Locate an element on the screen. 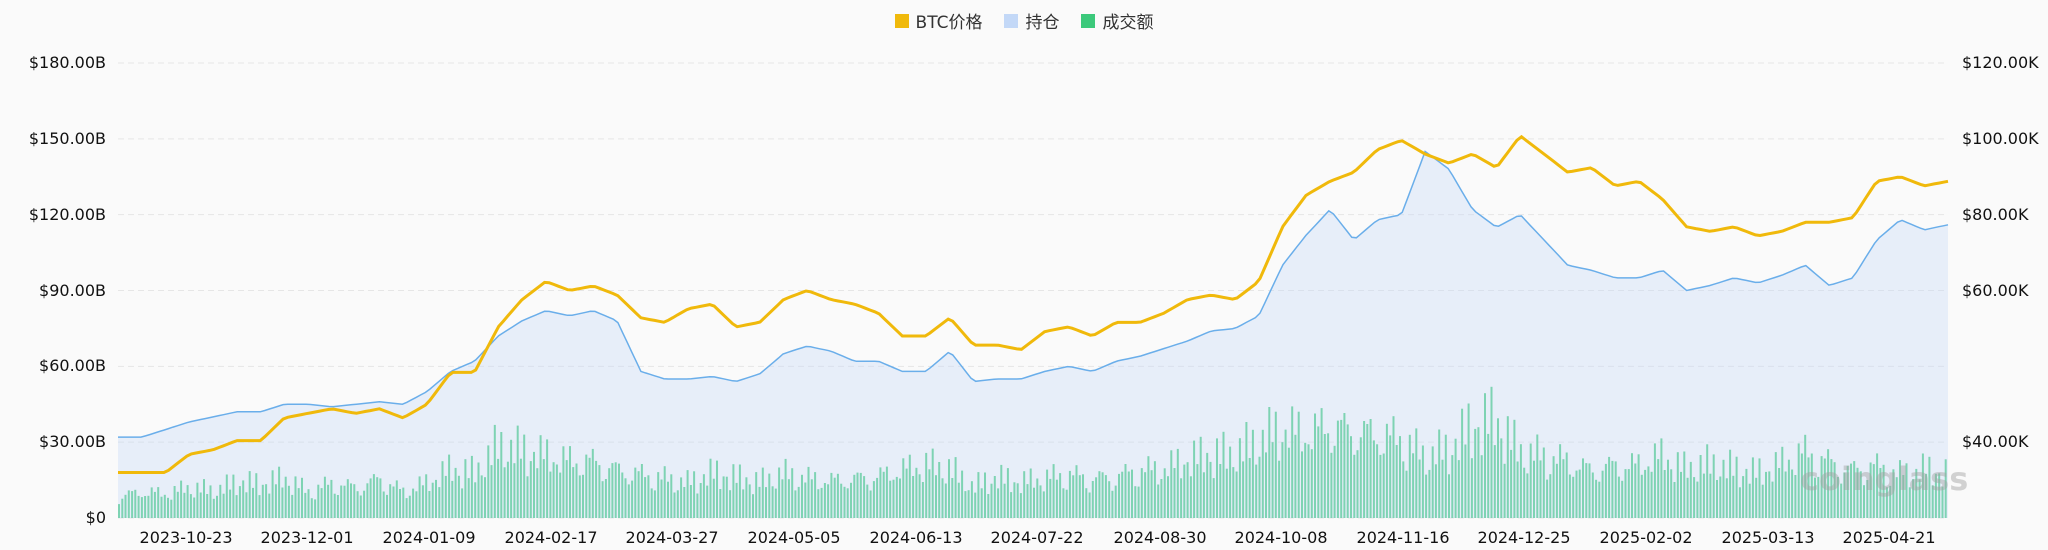 Image resolution: width=2048 pixels, height=550 pixels. x-axis-tick: 2024-03-27 is located at coordinates (672, 537).